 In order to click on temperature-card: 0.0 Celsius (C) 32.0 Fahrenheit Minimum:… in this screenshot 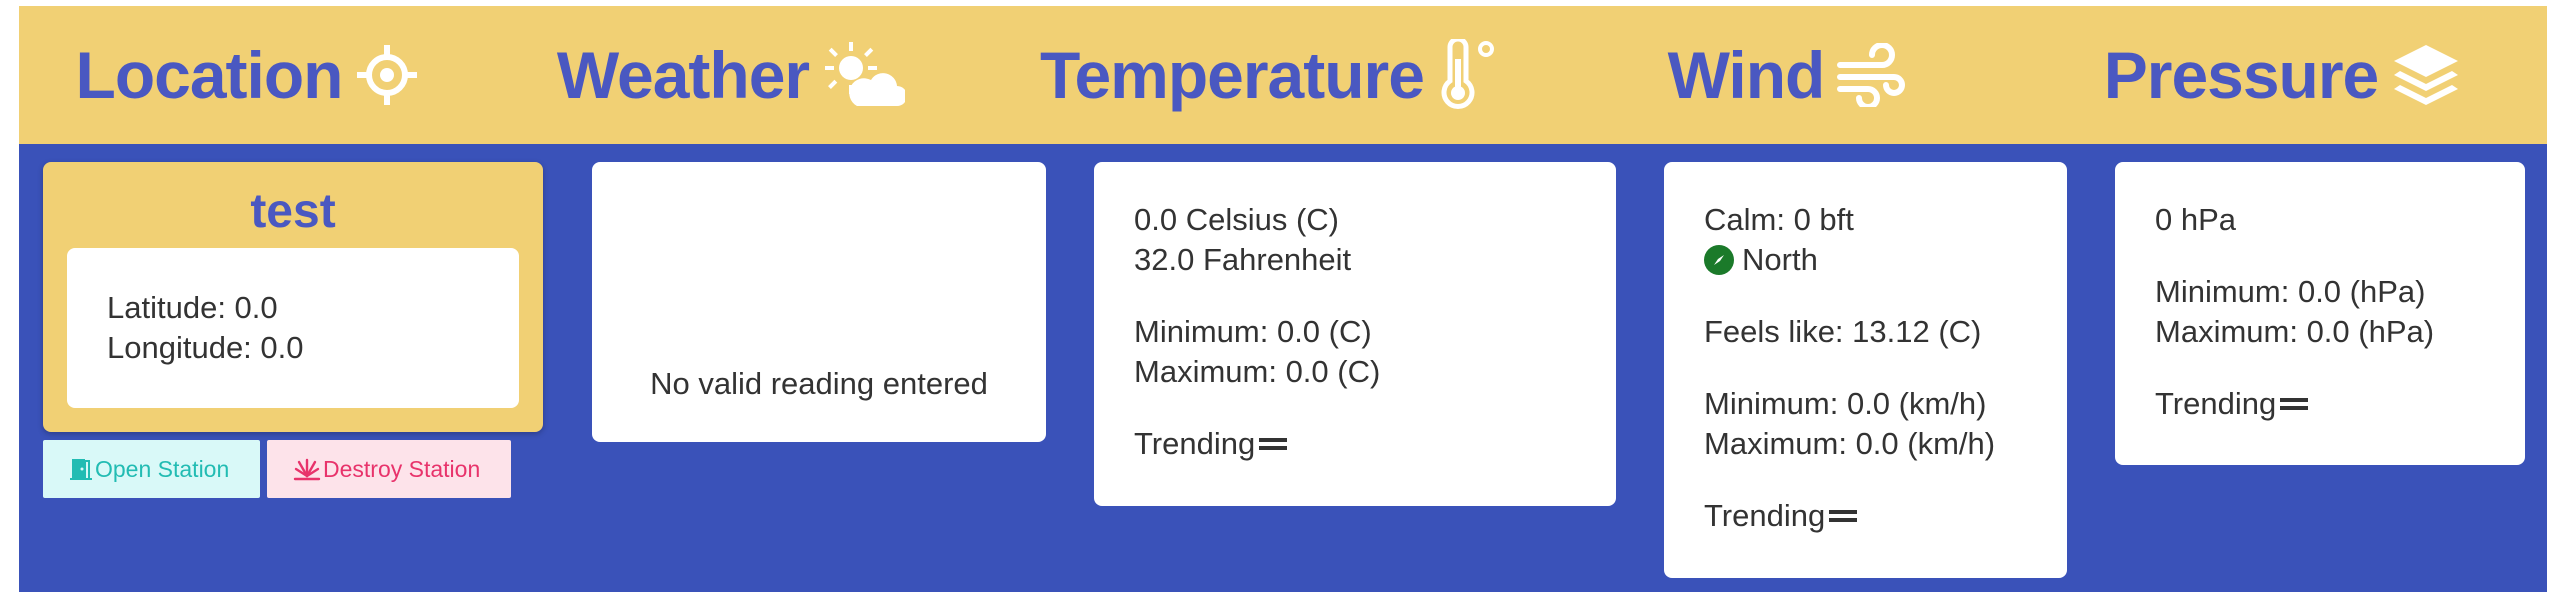, I will do `click(1355, 334)`.